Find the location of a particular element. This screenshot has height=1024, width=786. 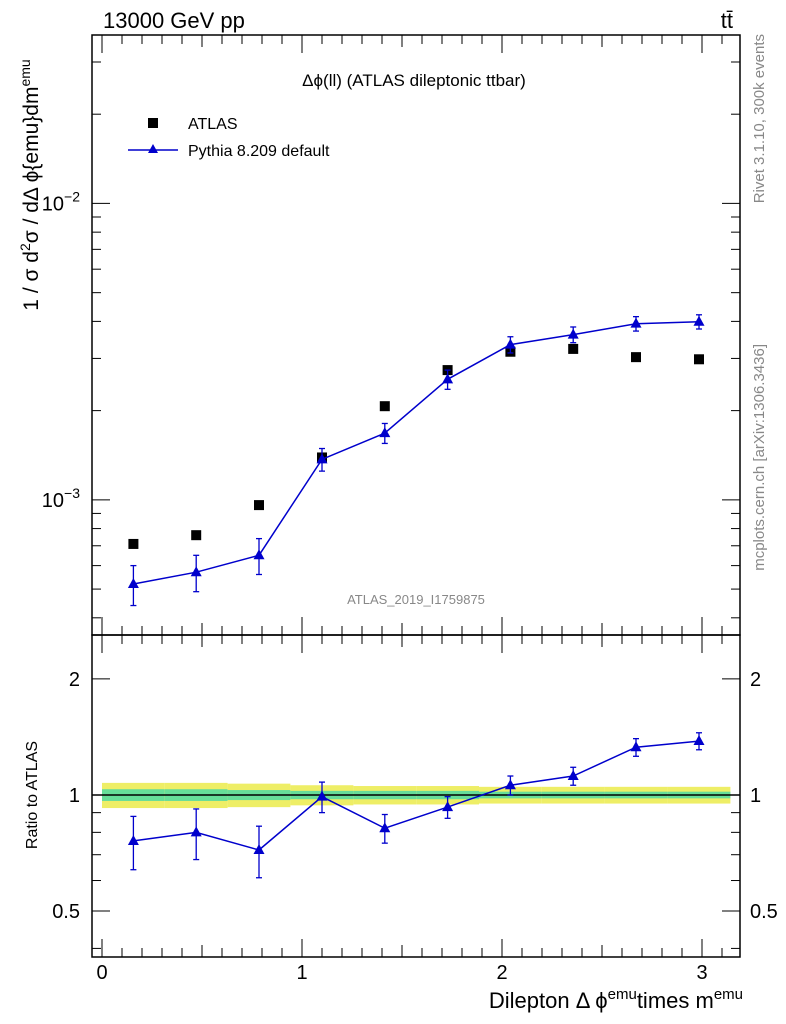

header-left: 13000 GeV pp is located at coordinates (174, 20).